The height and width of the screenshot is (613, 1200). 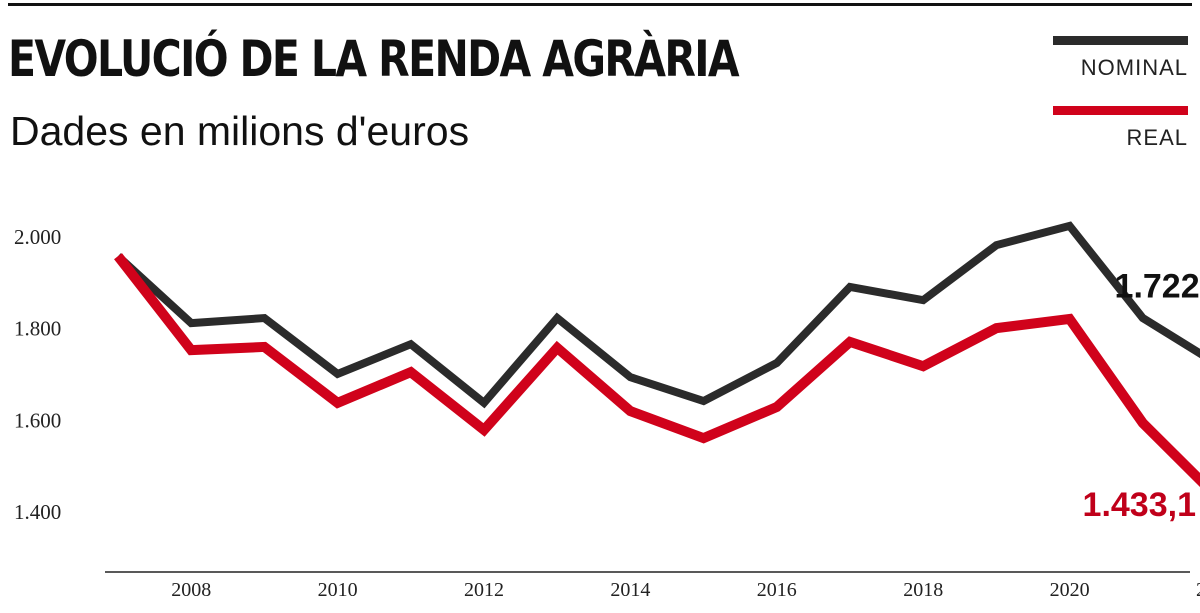 I want to click on x-tick-label: 2022, so click(x=1198, y=590).